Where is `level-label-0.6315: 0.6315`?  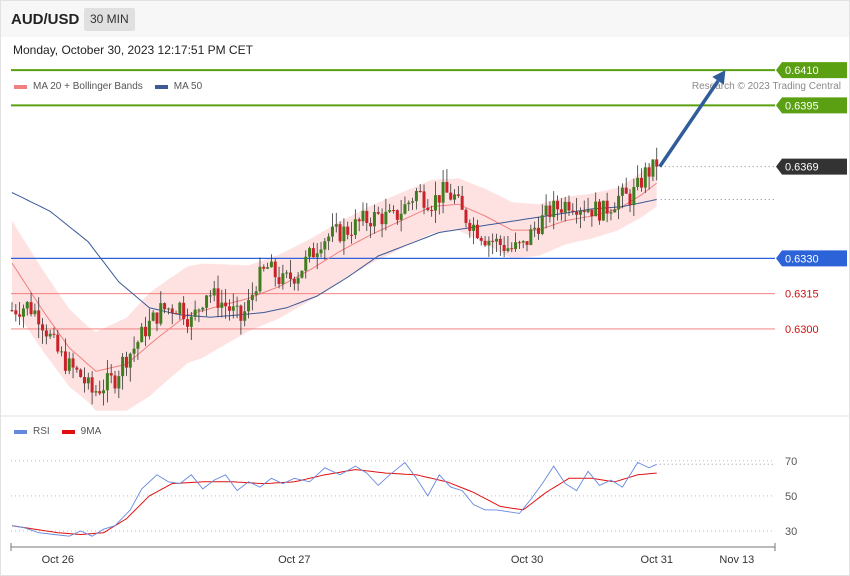 level-label-0.6315: 0.6315 is located at coordinates (802, 295).